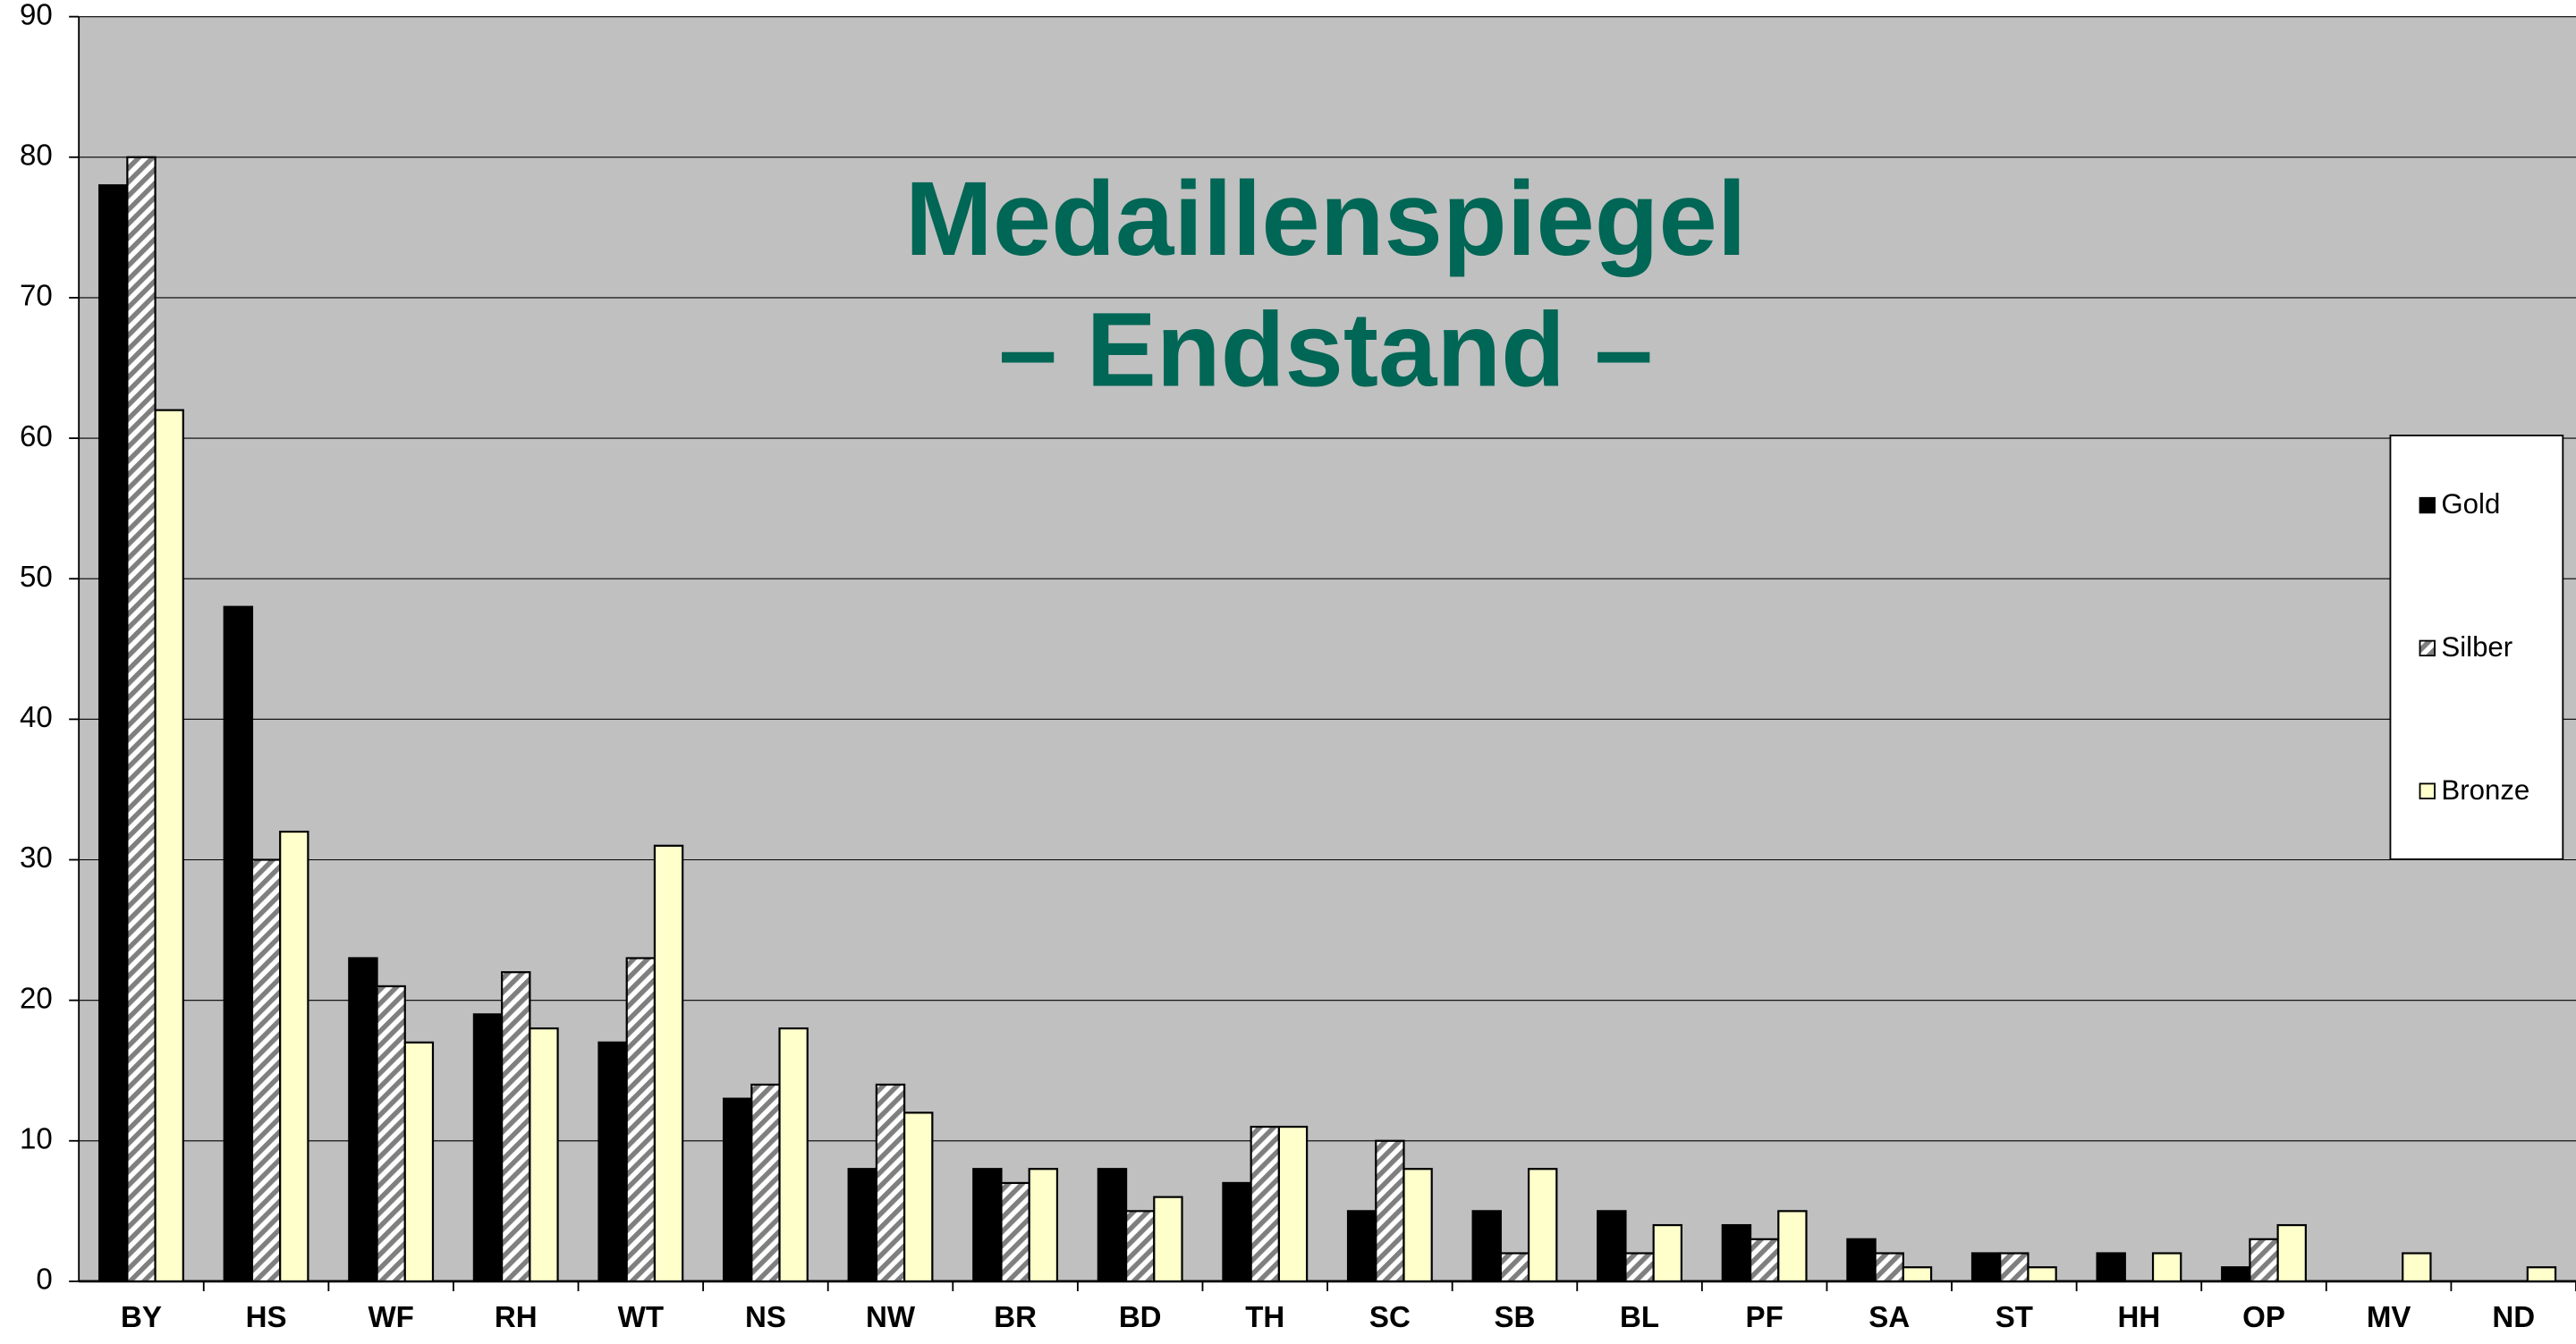 Image resolution: width=2576 pixels, height=1344 pixels. What do you see at coordinates (765, 1317) in the screenshot?
I see `x-tick-label: NS` at bounding box center [765, 1317].